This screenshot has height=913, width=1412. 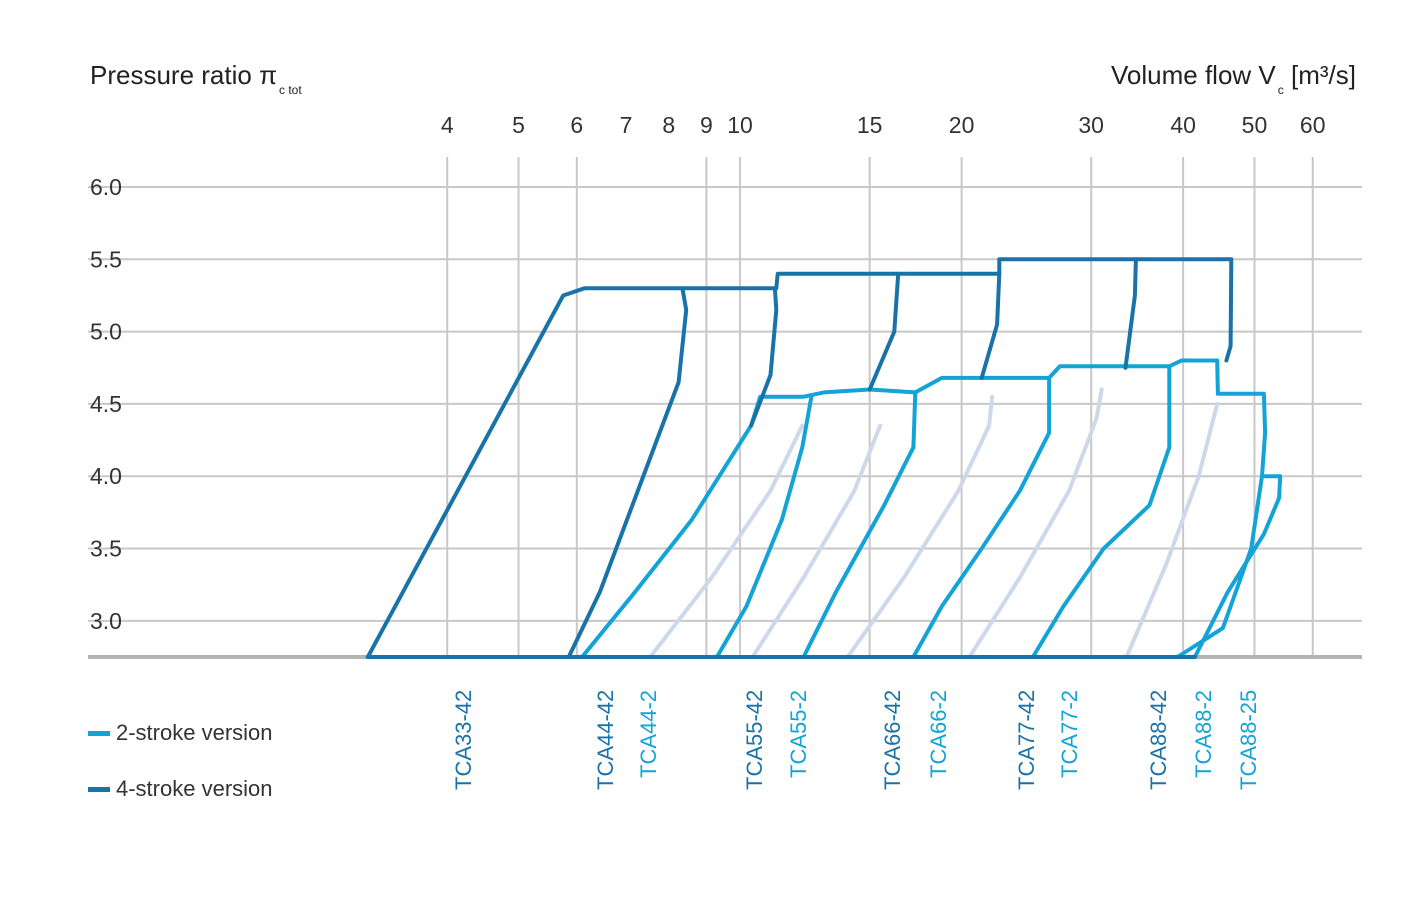 I want to click on x-tick-label: 15, so click(x=870, y=125).